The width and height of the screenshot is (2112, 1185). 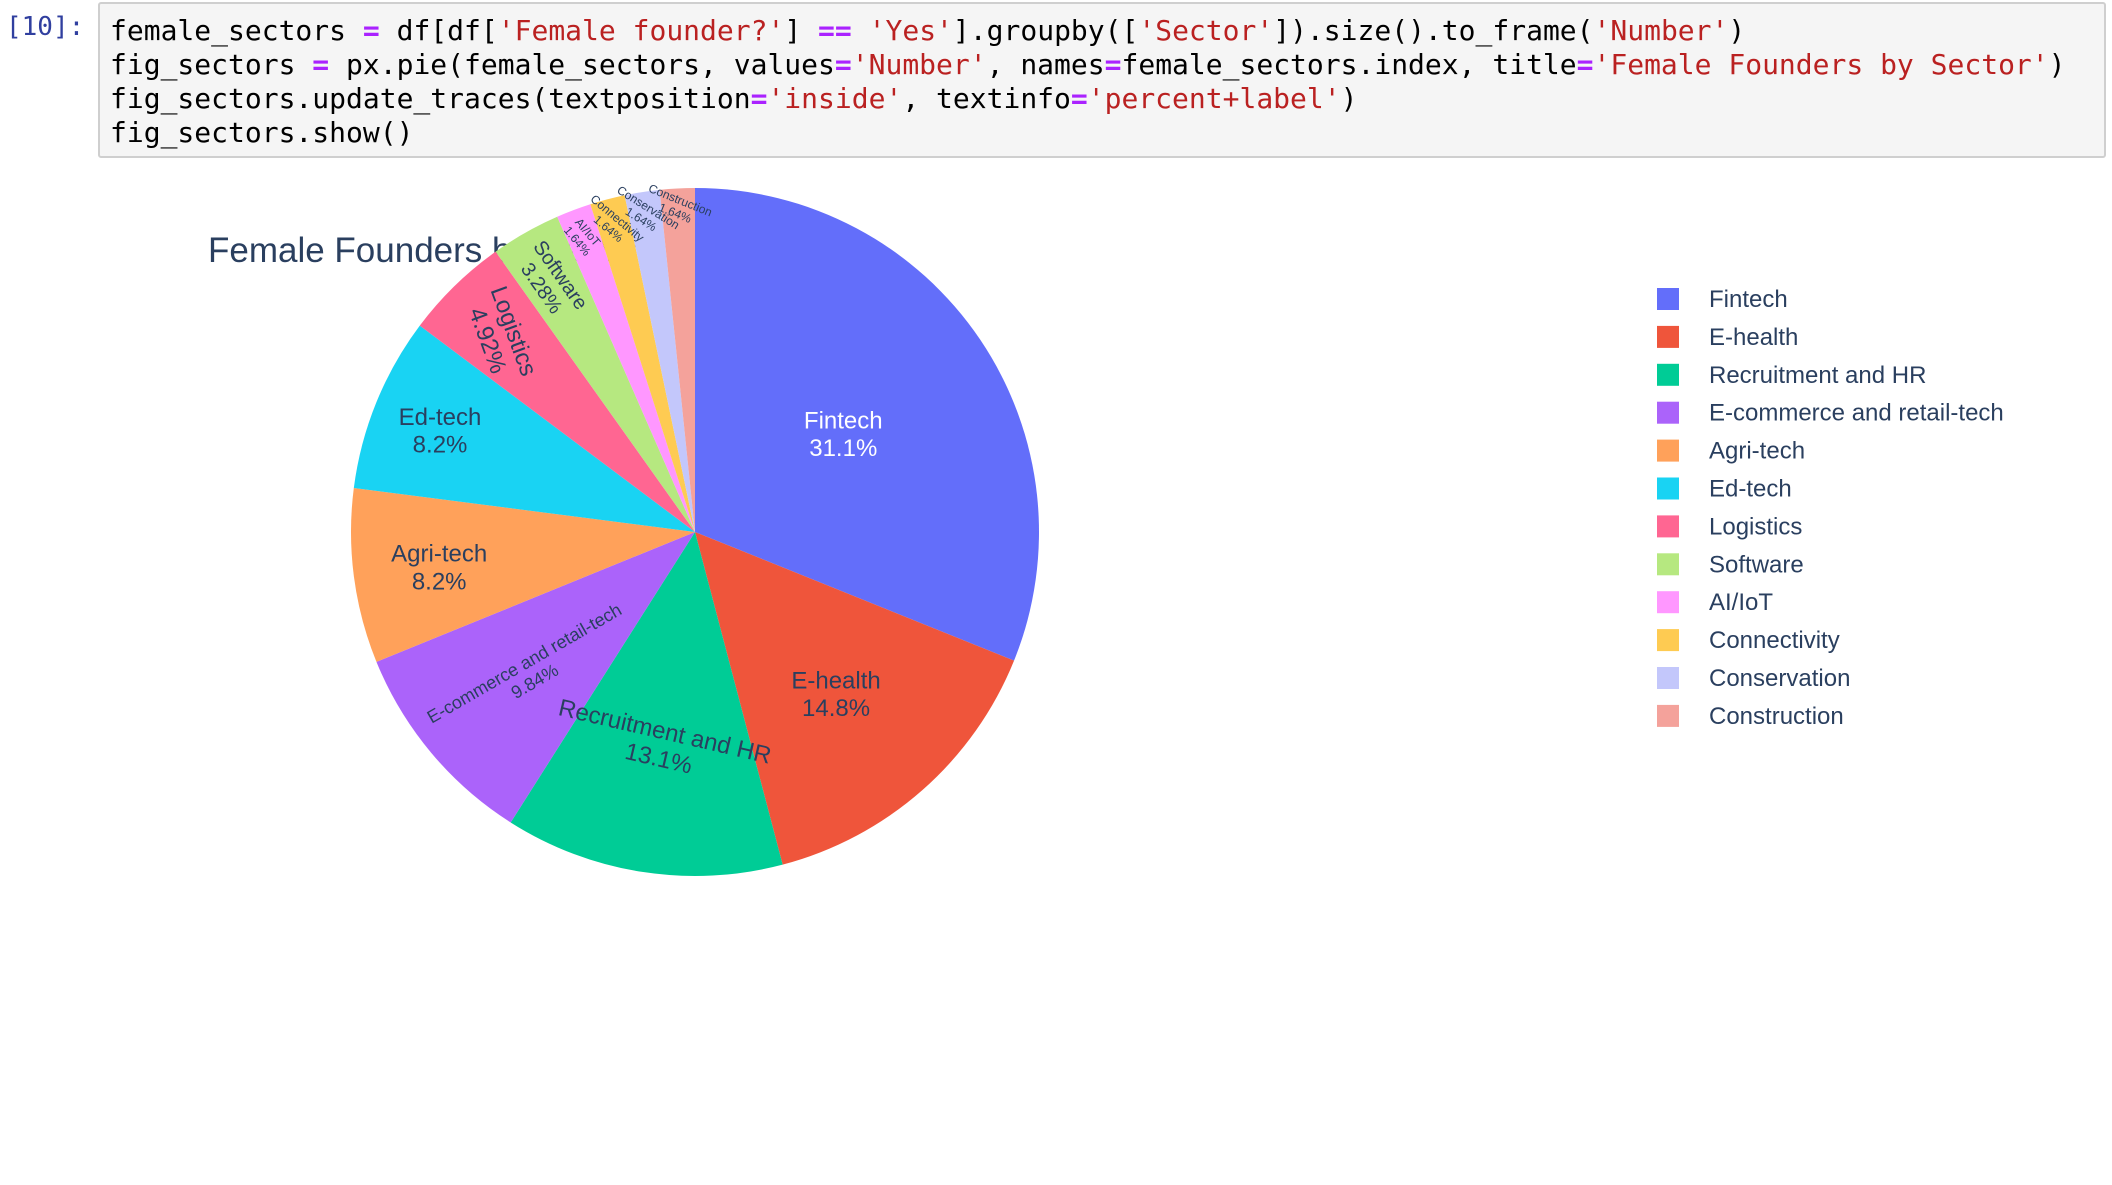 I want to click on pie-slice-recruitment-and-hr, so click(x=646, y=704).